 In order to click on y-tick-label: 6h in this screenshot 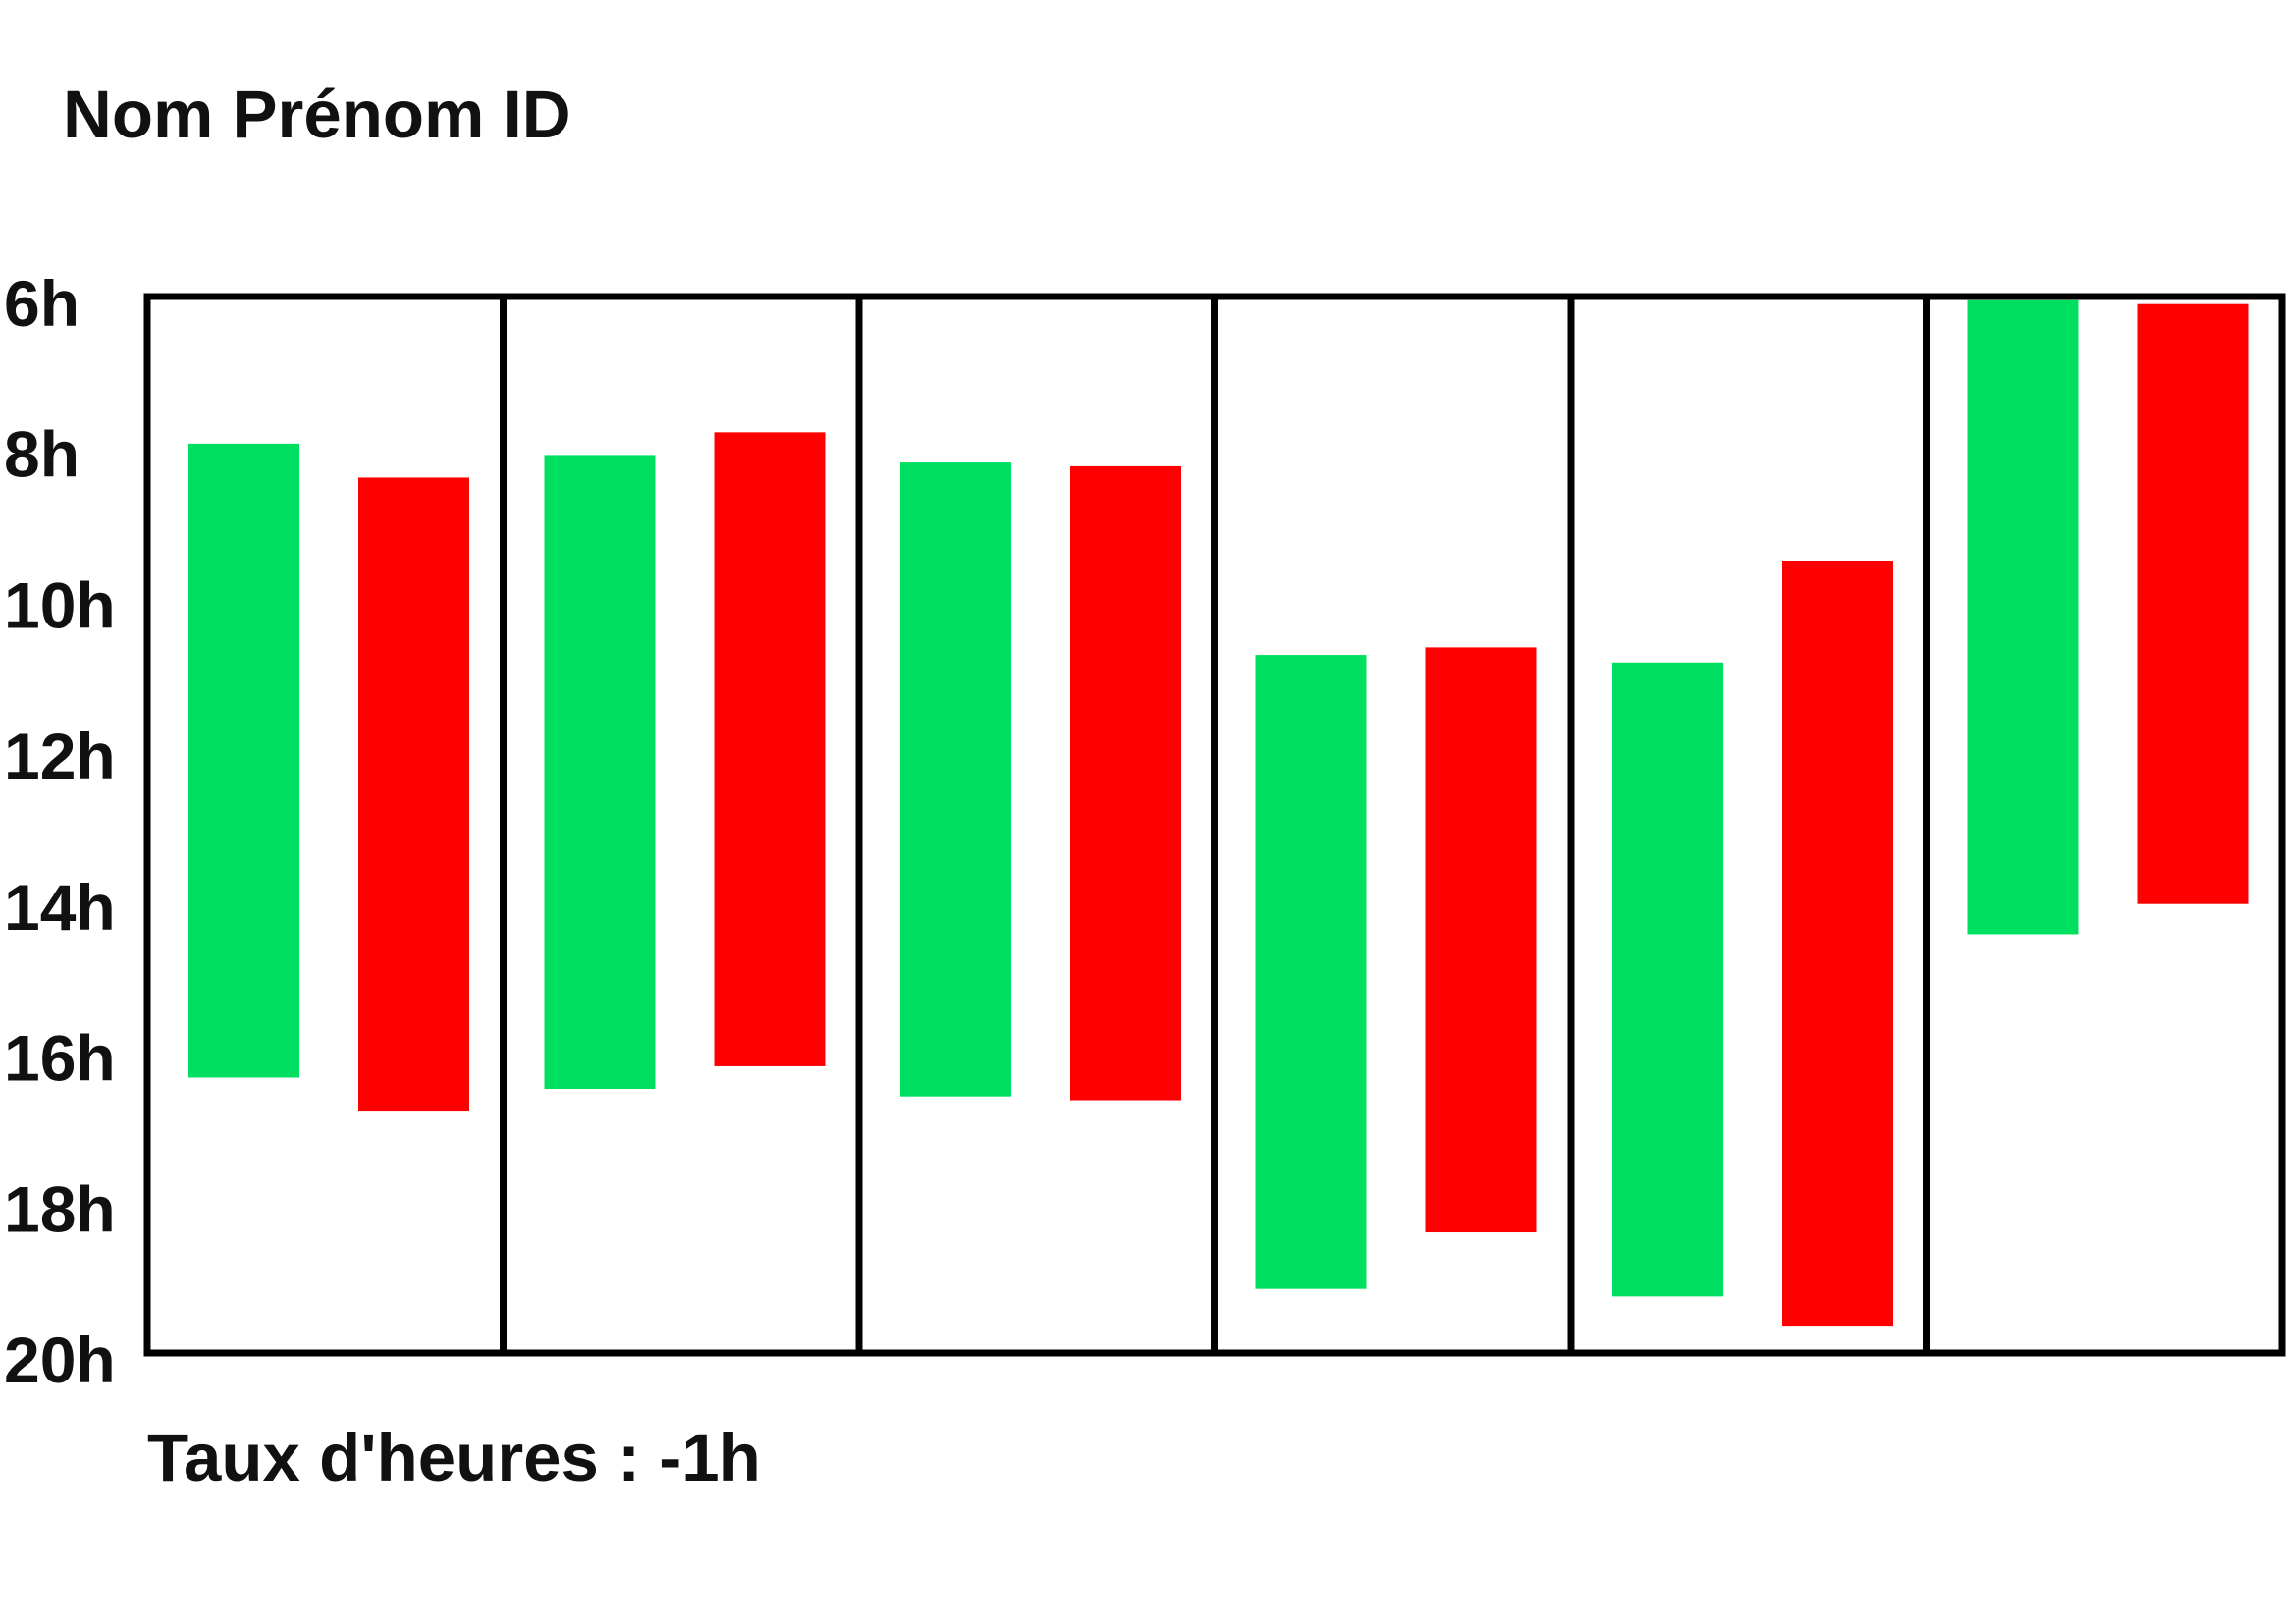, I will do `click(42, 303)`.